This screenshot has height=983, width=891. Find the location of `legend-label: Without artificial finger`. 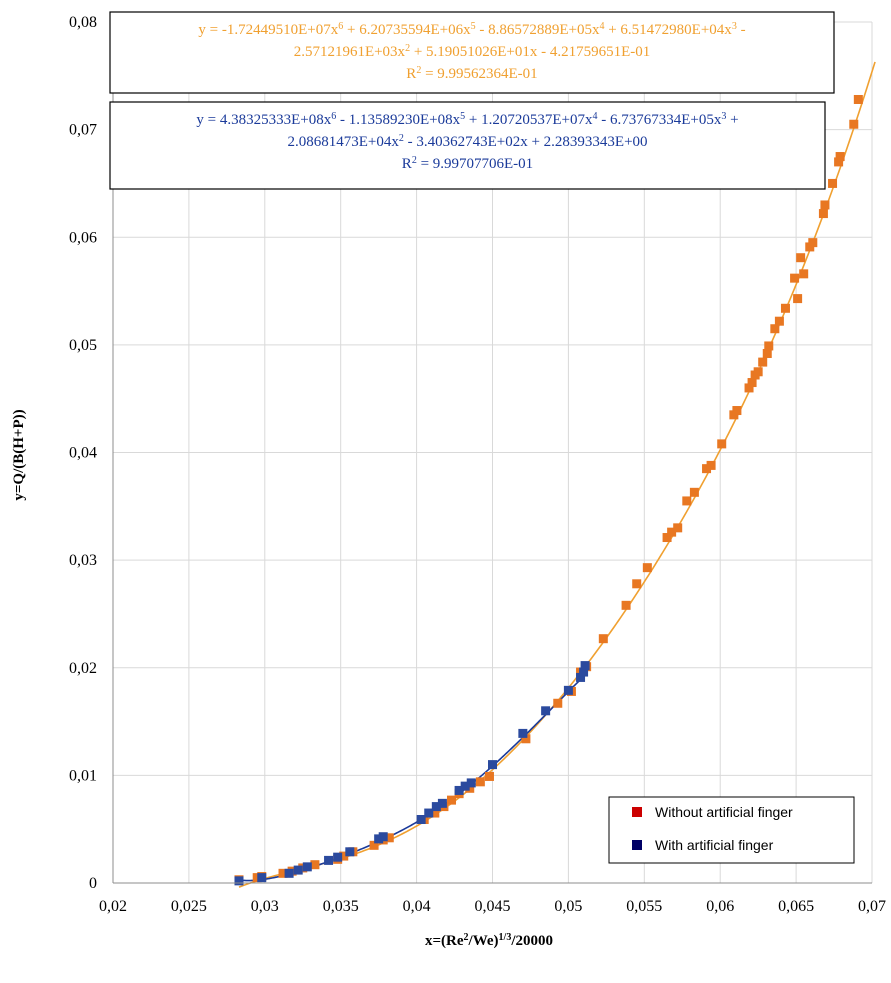

legend-label: Without artificial finger is located at coordinates (724, 812).